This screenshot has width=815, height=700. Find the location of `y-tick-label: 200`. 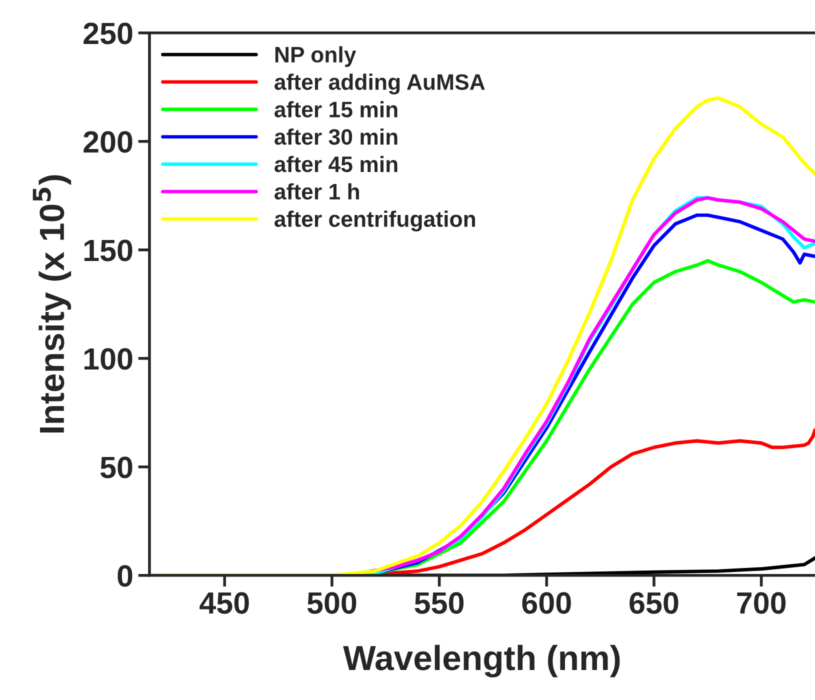

y-tick-label: 200 is located at coordinates (108, 142).